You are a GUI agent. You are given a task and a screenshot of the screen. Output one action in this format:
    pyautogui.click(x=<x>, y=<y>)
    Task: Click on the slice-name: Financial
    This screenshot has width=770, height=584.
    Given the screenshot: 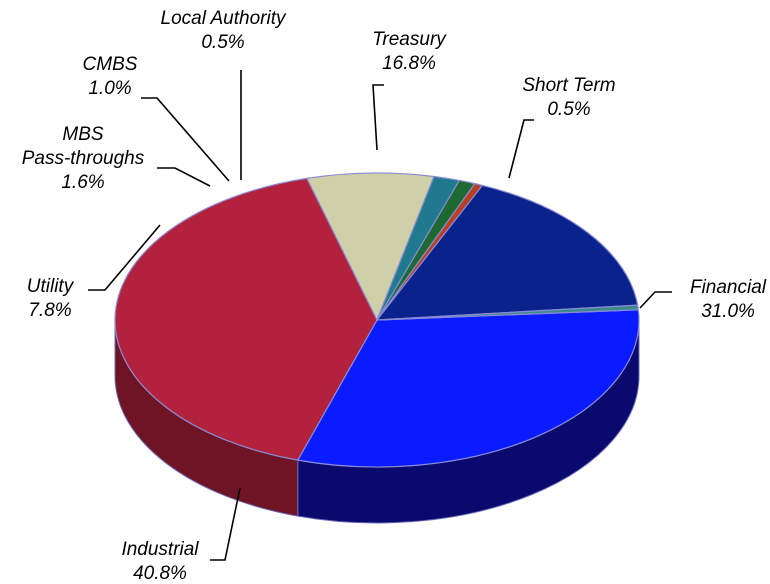 What is the action you would take?
    pyautogui.click(x=728, y=287)
    